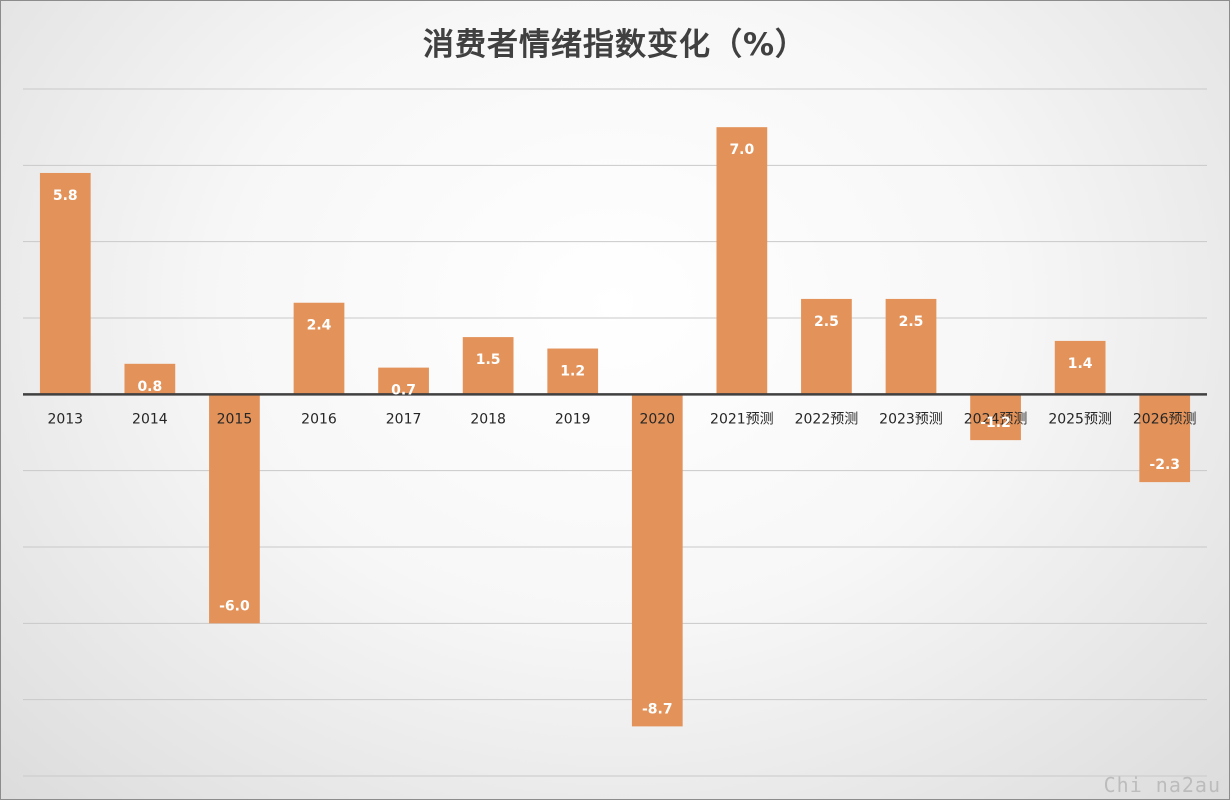 The height and width of the screenshot is (800, 1230). What do you see at coordinates (657, 709) in the screenshot?
I see `data-label: -8.7` at bounding box center [657, 709].